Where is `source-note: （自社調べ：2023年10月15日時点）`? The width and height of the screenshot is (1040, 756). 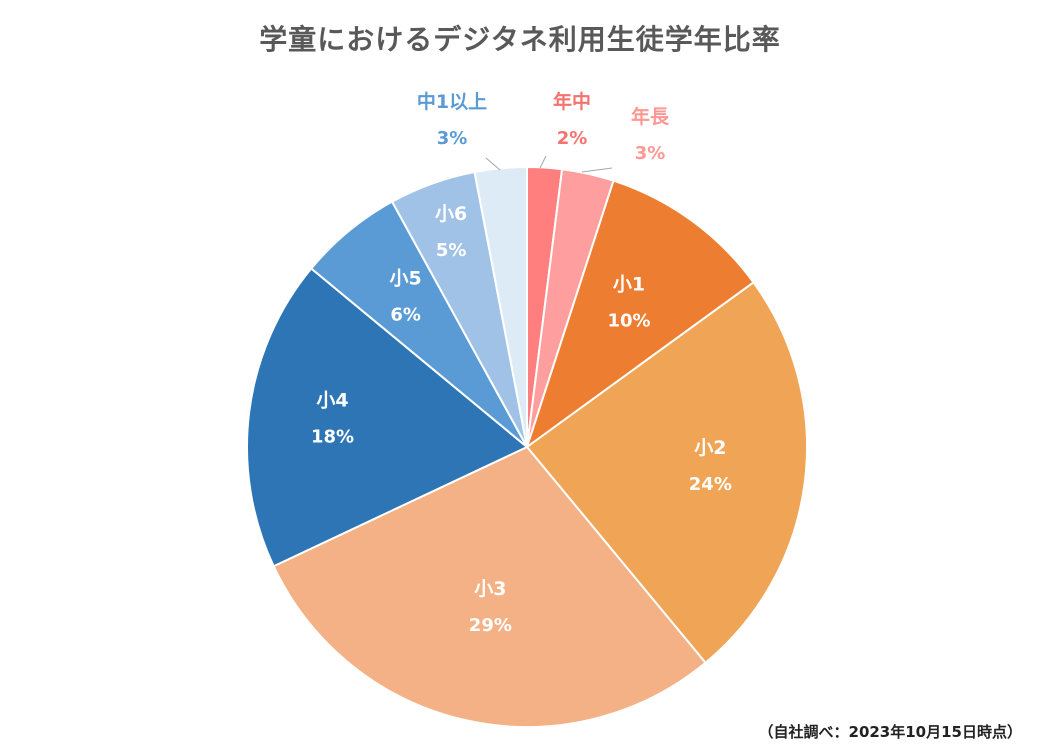 source-note: （自社調べ：2023年10月15日時点） is located at coordinates (890, 732).